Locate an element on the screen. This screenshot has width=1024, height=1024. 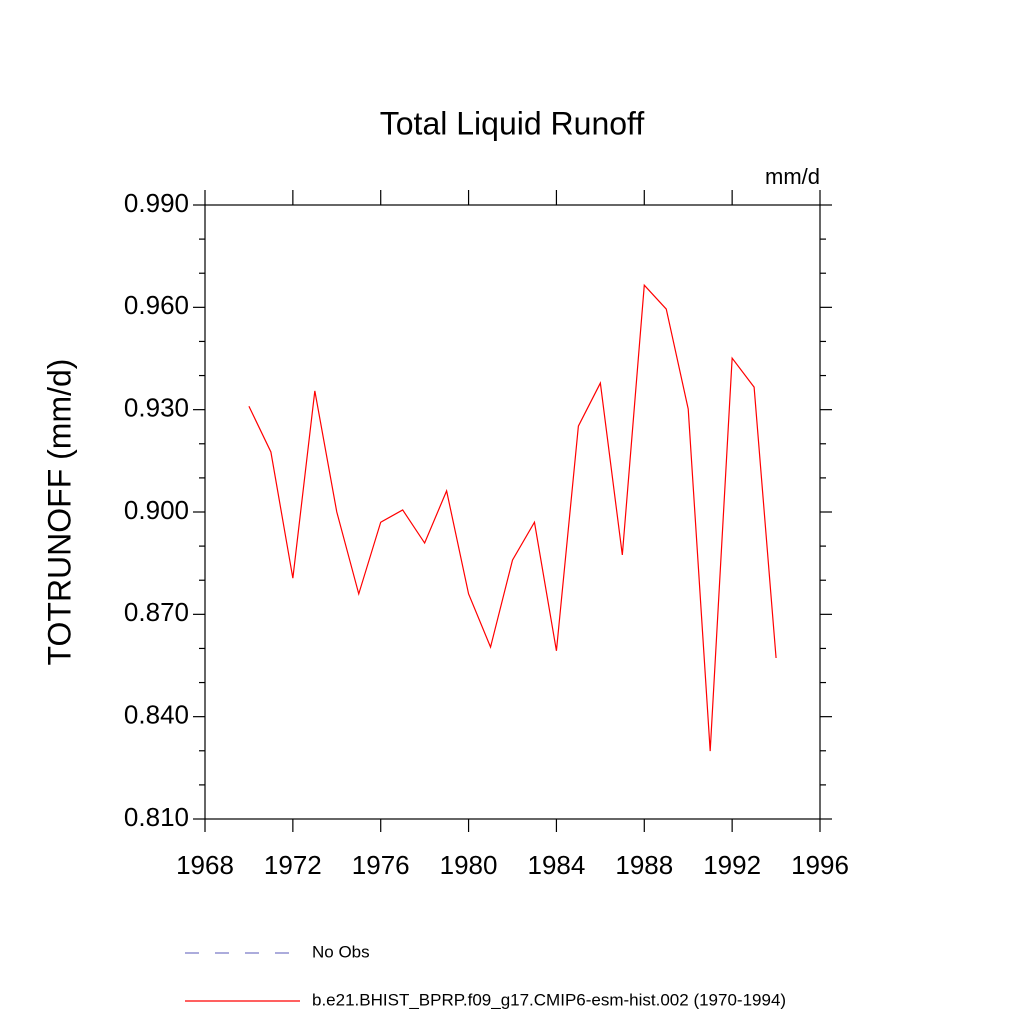
y-tick-label: 0.900 is located at coordinates (156, 510).